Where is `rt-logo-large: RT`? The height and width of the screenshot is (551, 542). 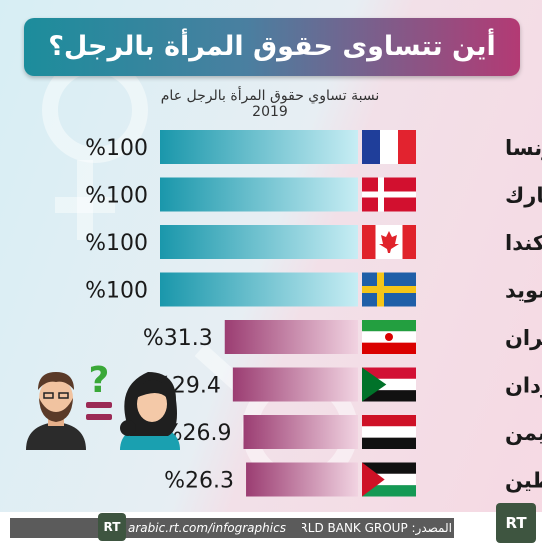
rt-logo-large: RT is located at coordinates (516, 523).